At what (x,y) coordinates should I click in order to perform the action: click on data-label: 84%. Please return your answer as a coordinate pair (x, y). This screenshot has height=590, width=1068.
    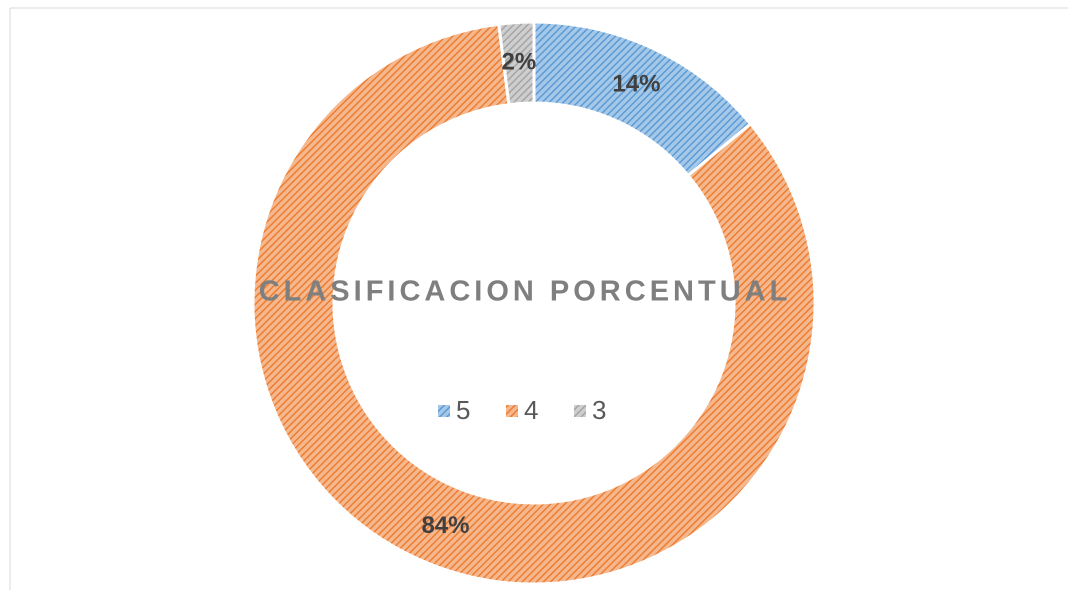
    Looking at the image, I should click on (445, 525).